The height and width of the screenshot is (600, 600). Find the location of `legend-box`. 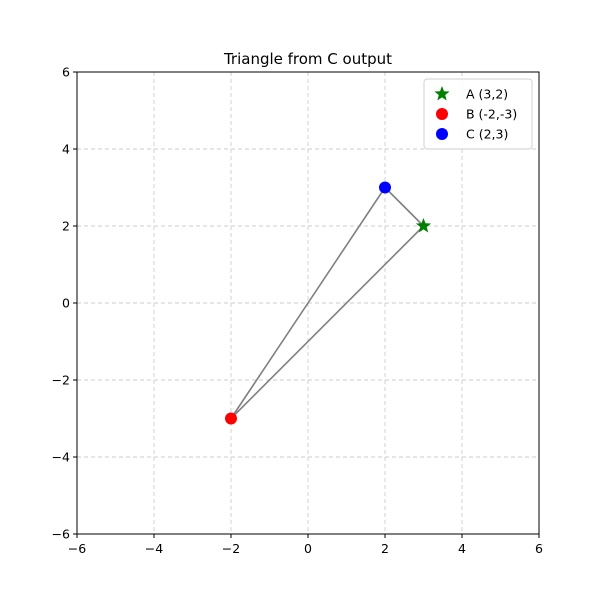

legend-box is located at coordinates (478, 114).